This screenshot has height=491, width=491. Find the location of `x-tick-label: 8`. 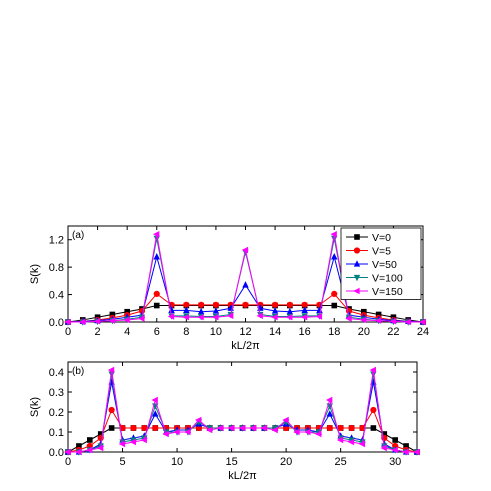

x-tick-label: 8 is located at coordinates (186, 332).